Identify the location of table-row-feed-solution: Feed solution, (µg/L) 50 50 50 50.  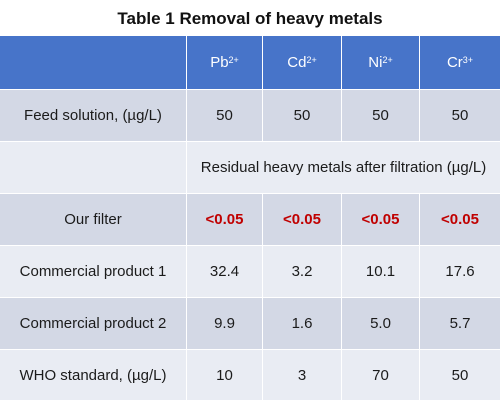
(250, 116).